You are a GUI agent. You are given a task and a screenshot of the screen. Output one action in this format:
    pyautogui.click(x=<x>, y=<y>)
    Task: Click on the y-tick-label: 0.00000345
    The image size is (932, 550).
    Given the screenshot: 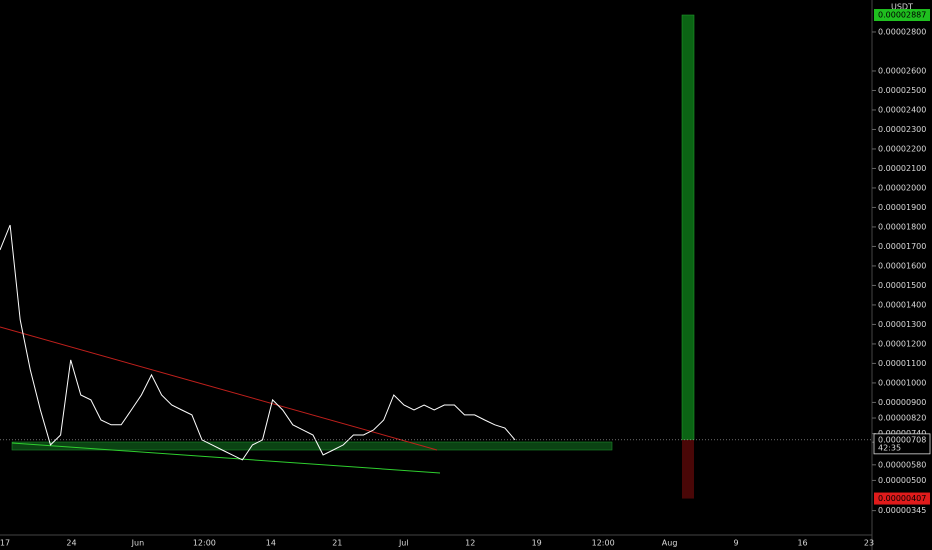 What is the action you would take?
    pyautogui.click(x=902, y=510)
    